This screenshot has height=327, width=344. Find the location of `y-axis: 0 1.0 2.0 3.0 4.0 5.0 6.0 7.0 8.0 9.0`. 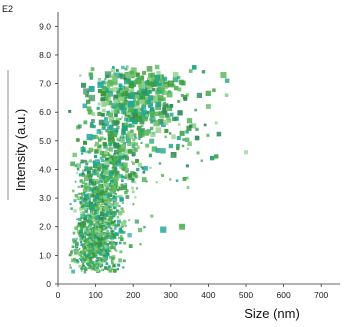

y-axis: 0 1.0 2.0 3.0 4.0 5.0 6.0 7.0 8.0 9.0 is located at coordinates (49, 150).